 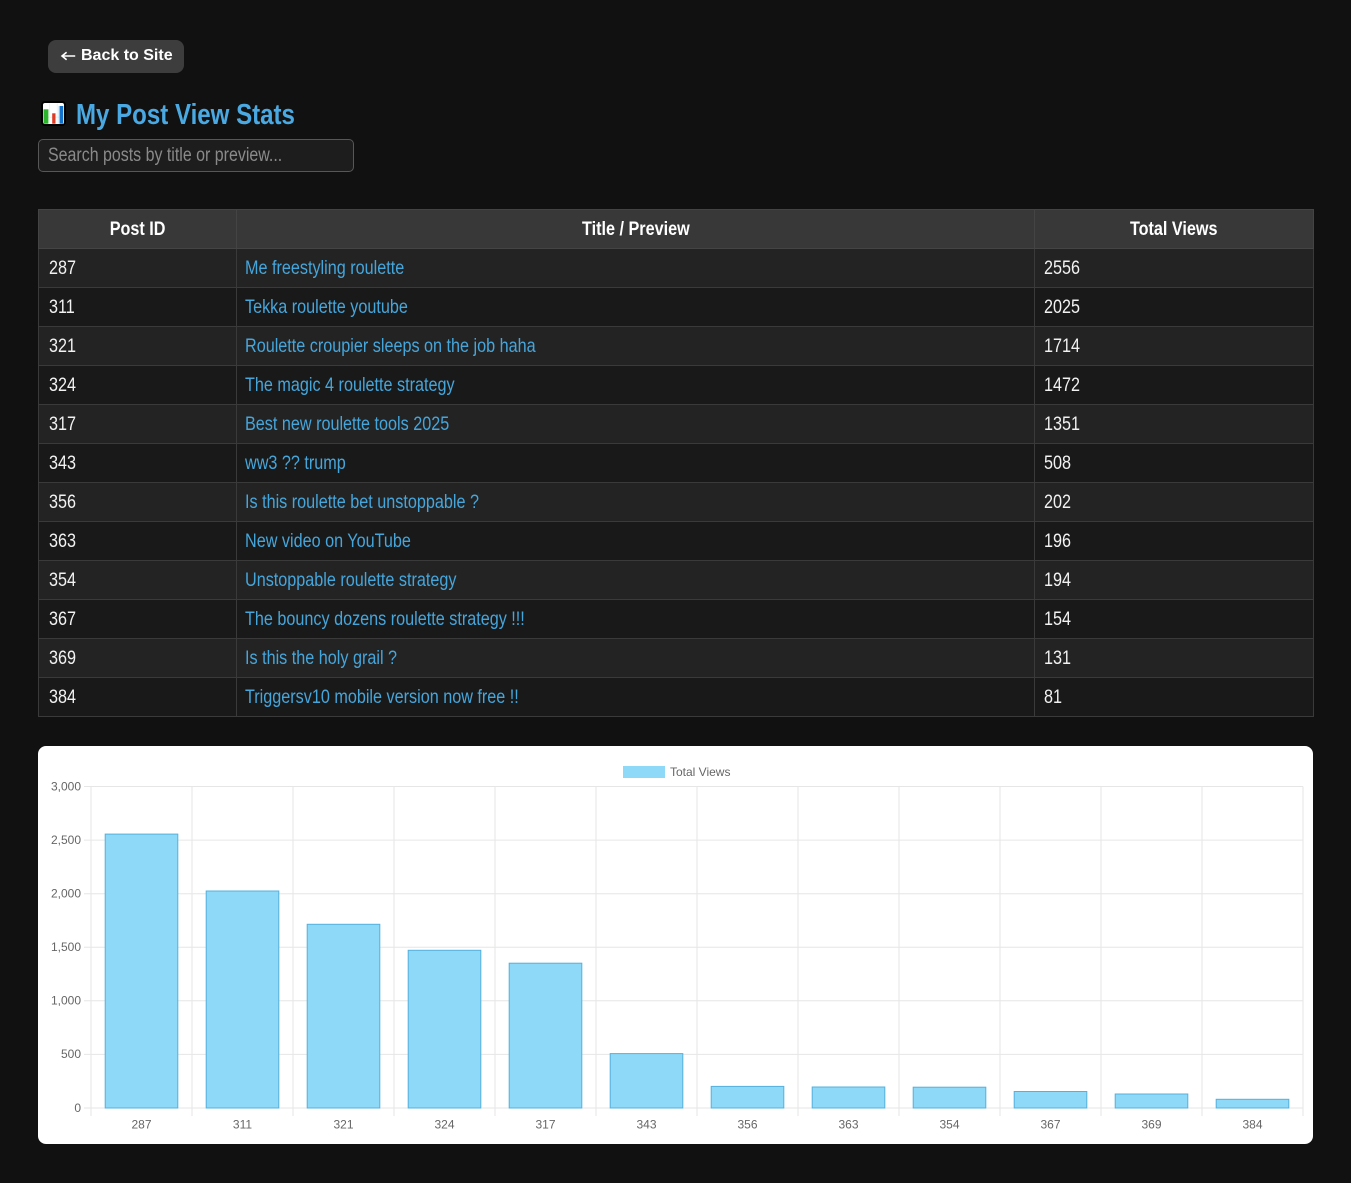 I want to click on svg-text: 311, so click(x=242, y=1125).